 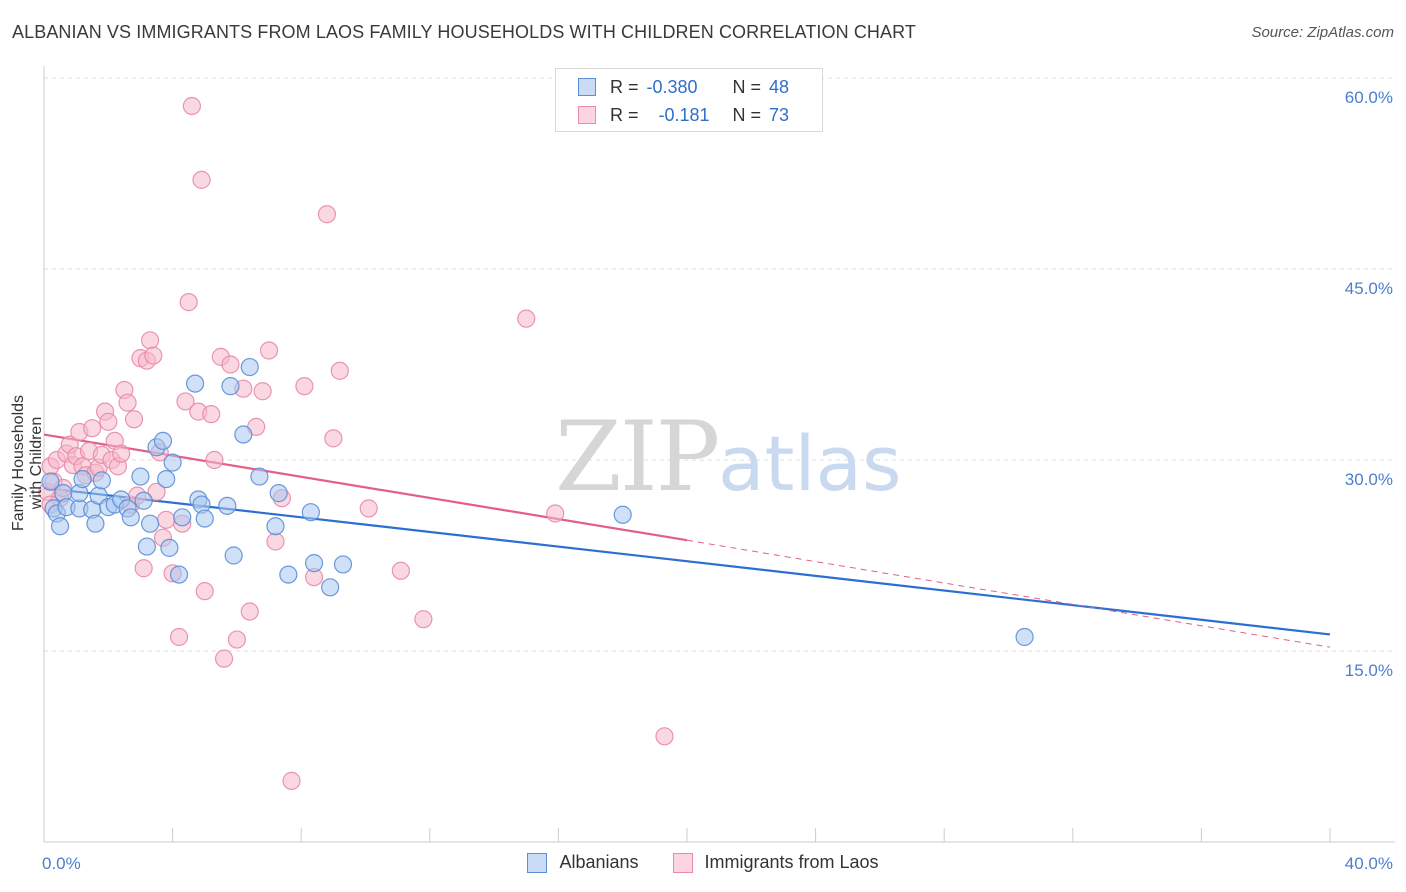 I want to click on watermark-atlas: atlas, so click(x=810, y=463).